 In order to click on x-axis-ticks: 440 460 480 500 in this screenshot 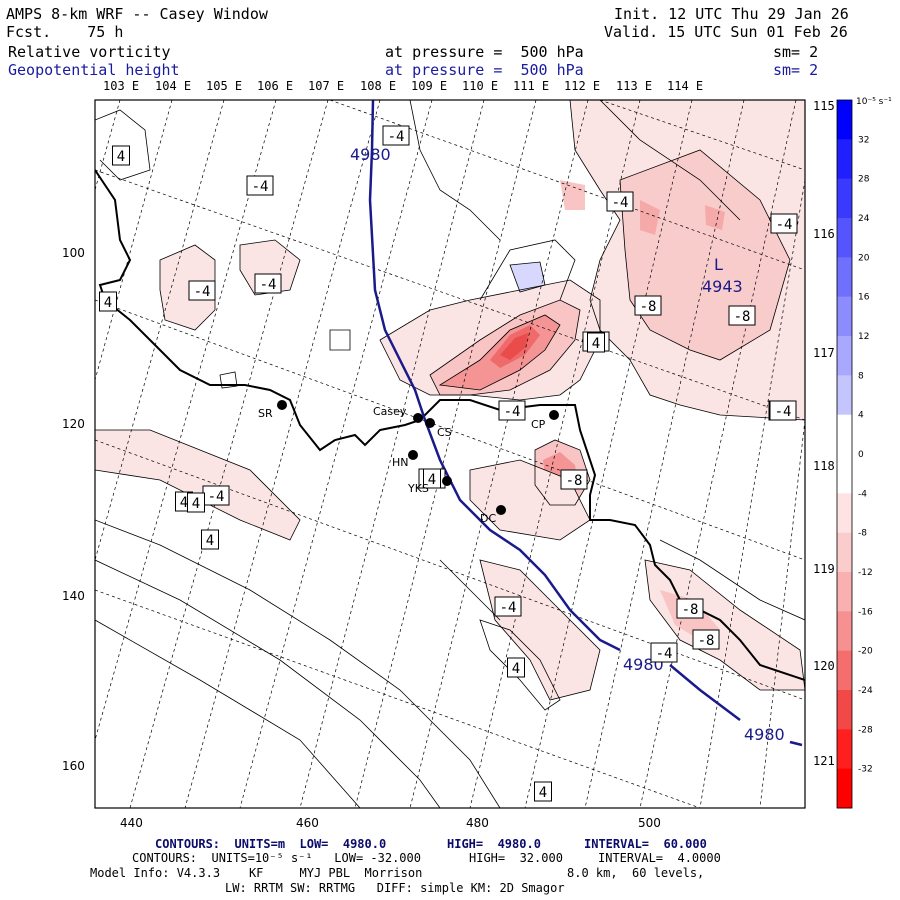, I will do `click(390, 823)`.